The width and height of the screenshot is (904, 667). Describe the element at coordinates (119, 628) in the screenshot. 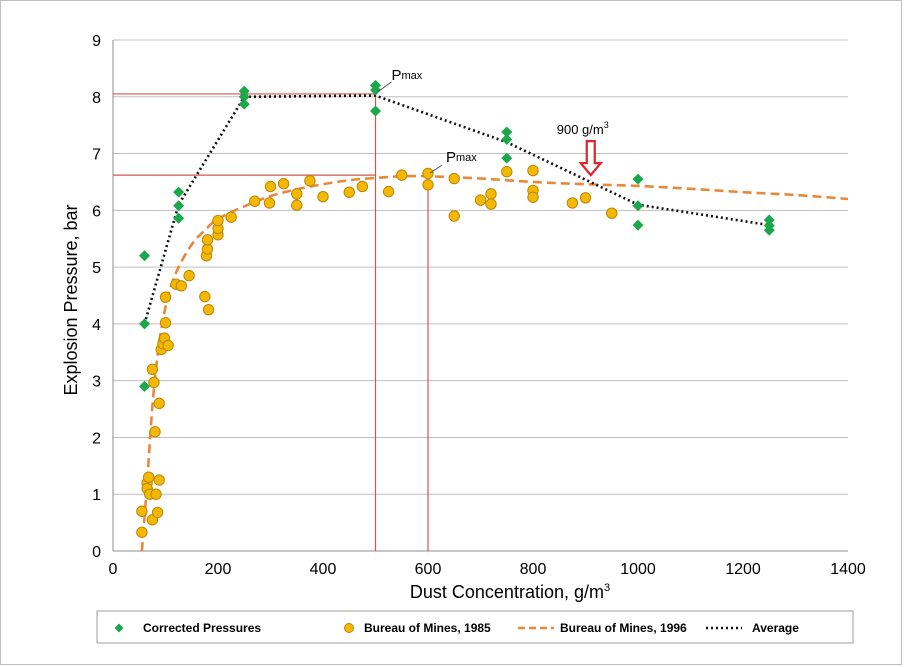

I see `legend-marker-corrected` at that location.